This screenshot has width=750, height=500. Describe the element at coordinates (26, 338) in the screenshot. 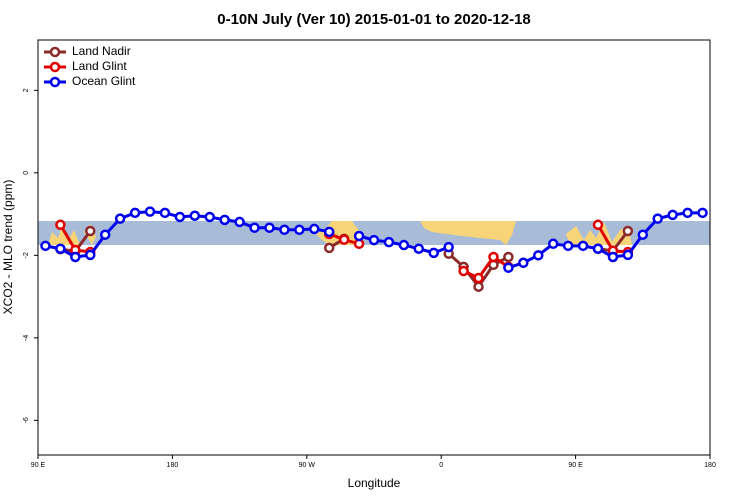

I see `y-tick-label: -4` at that location.